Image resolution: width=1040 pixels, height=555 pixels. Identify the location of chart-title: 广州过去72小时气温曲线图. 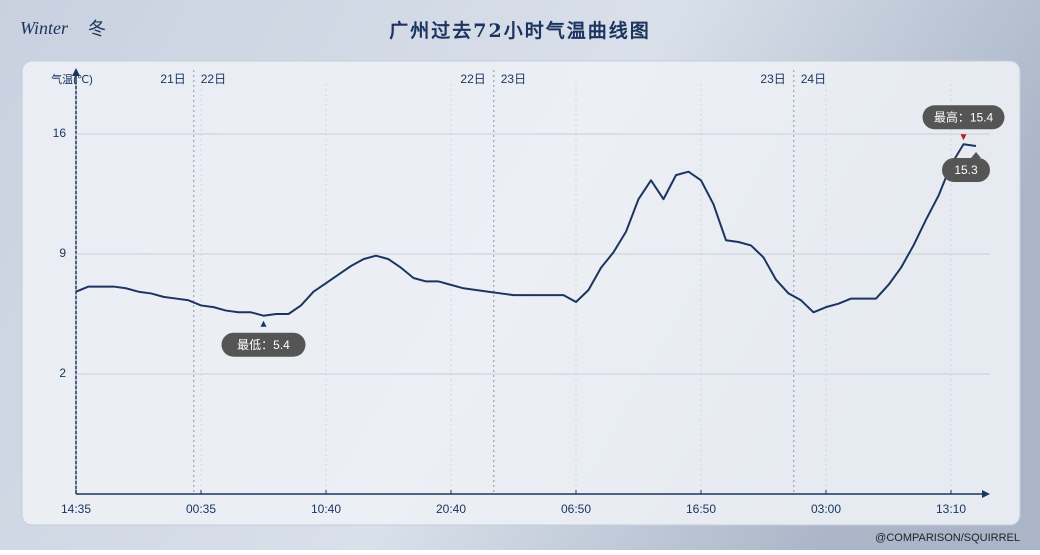
(519, 30).